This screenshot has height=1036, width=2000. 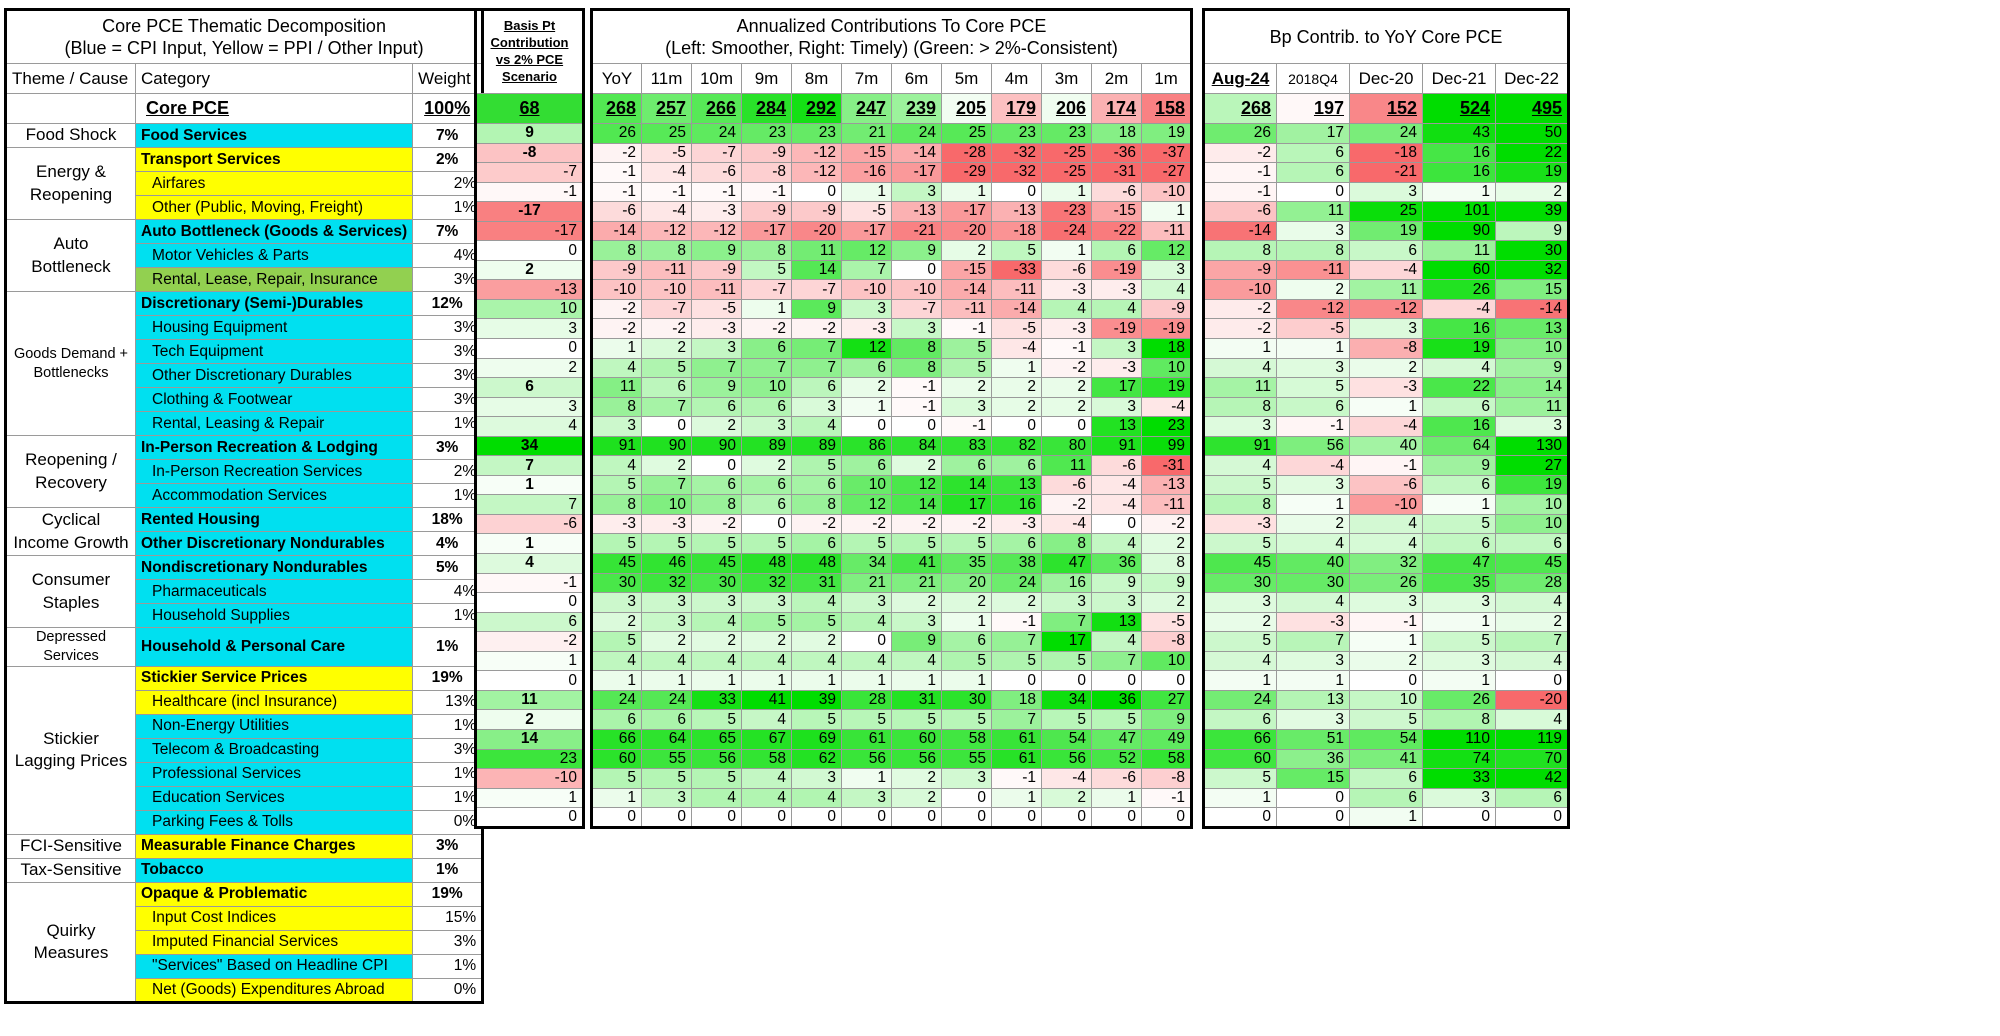 I want to click on category-label: Imputed Financial Services, so click(x=274, y=942).